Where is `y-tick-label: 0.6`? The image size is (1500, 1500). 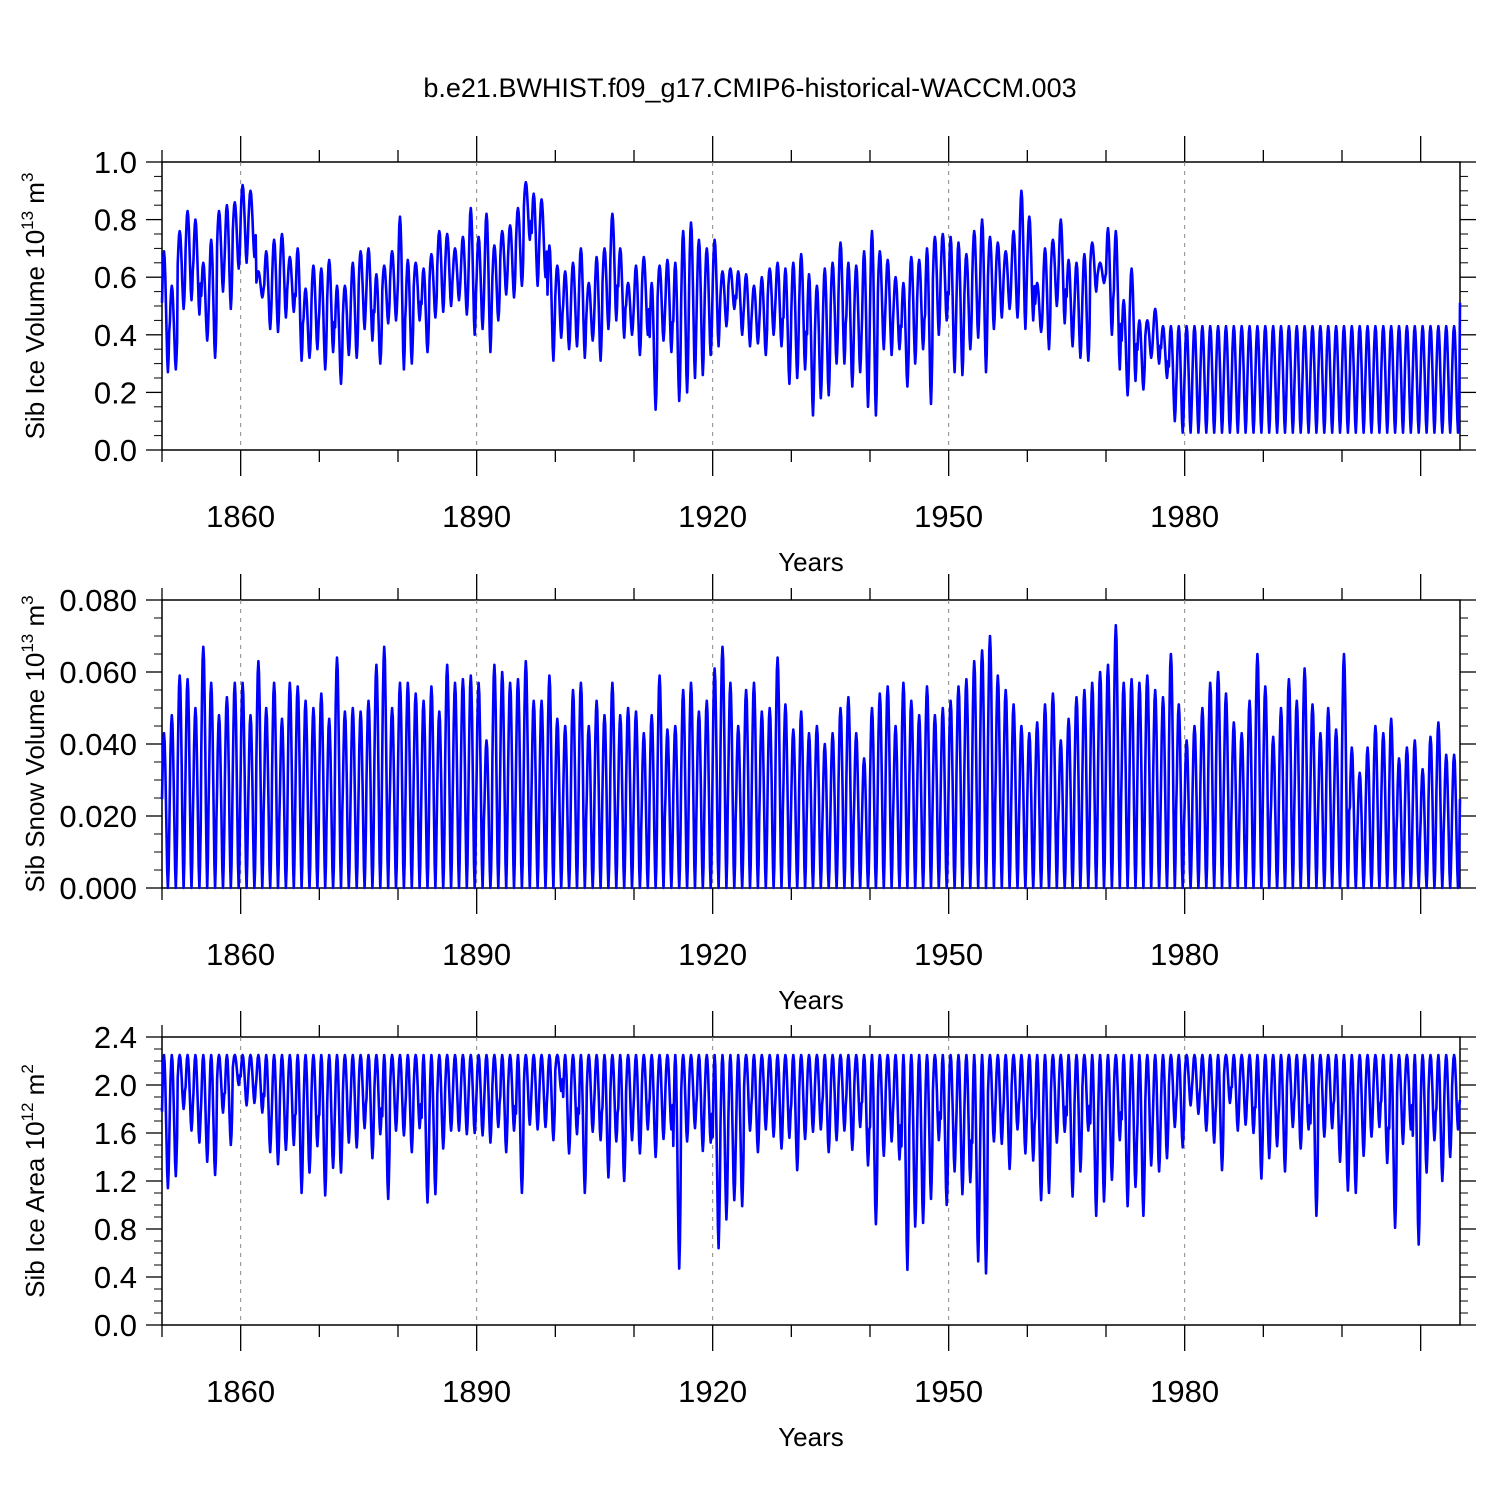
y-tick-label: 0.6 is located at coordinates (115, 277).